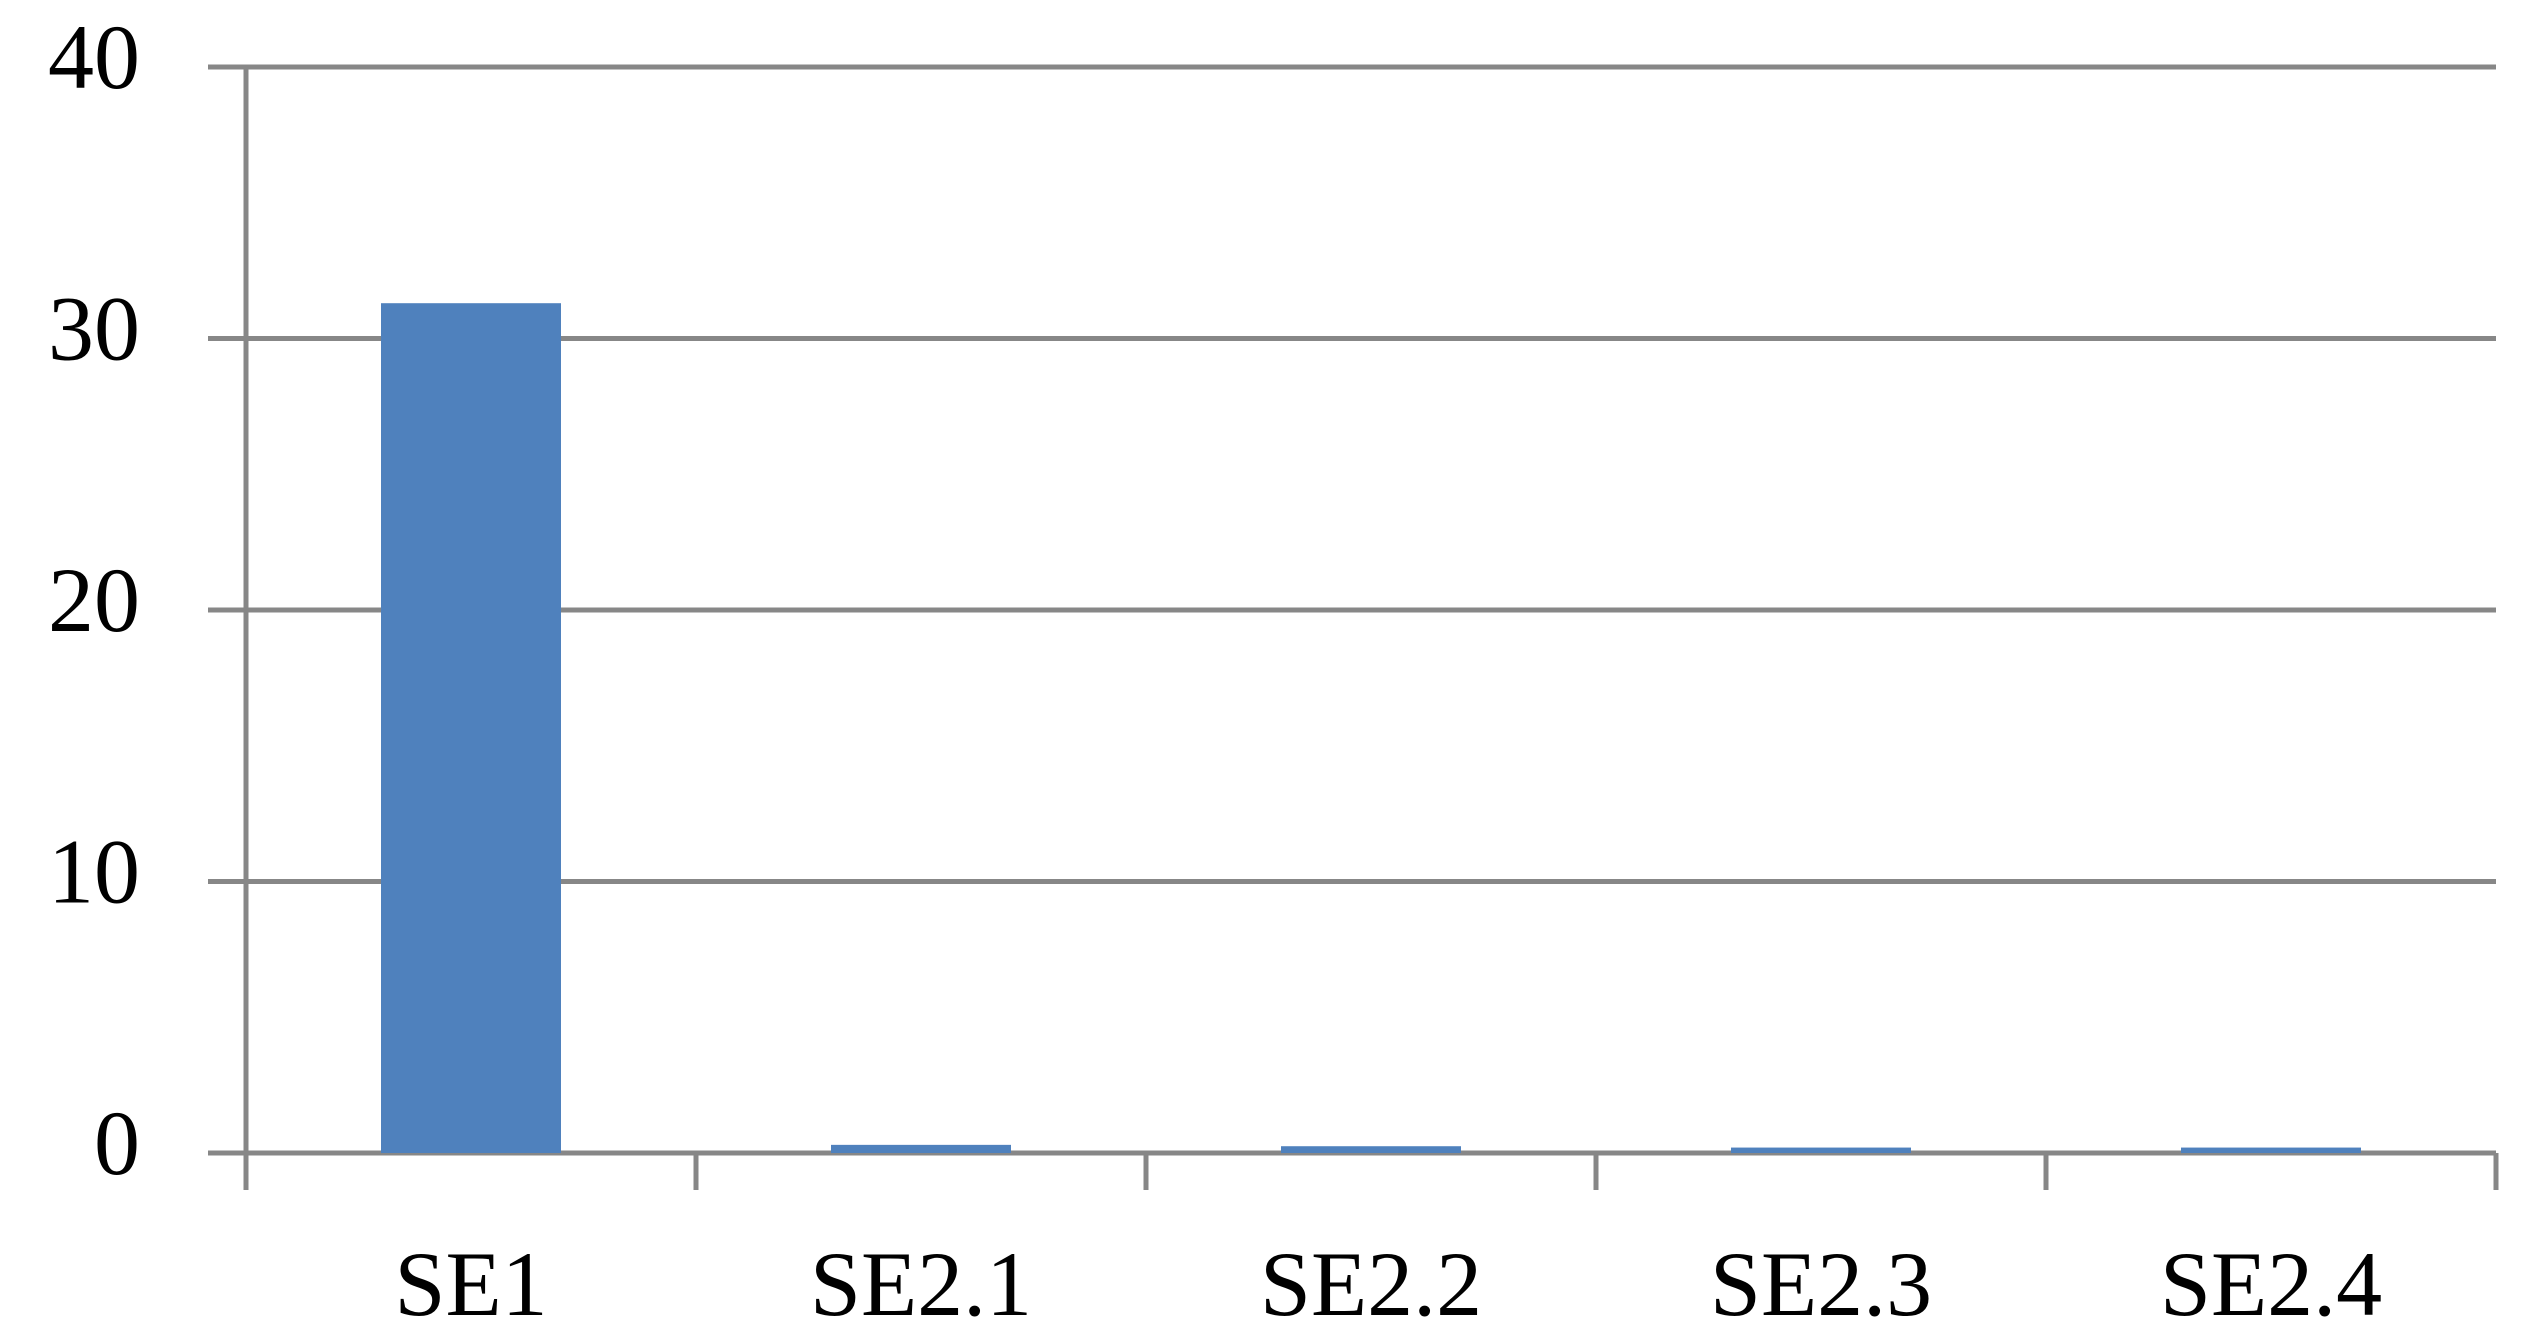  What do you see at coordinates (117, 1143) in the screenshot?
I see `y-tick-label: 0` at bounding box center [117, 1143].